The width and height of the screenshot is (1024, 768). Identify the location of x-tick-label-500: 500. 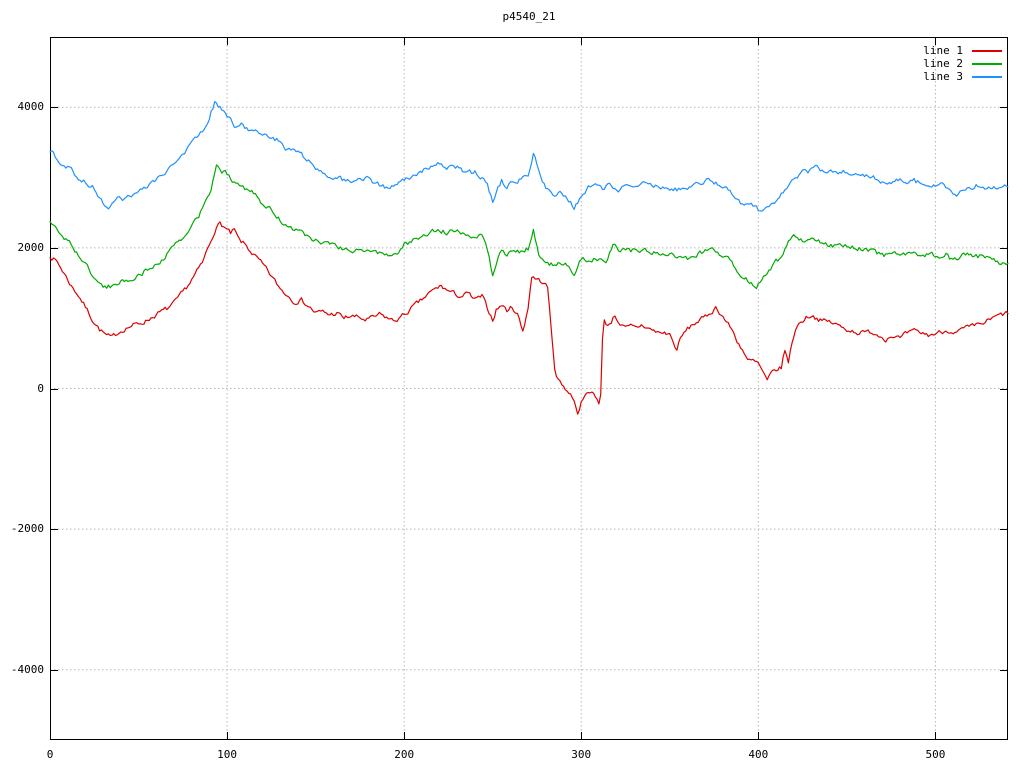
(935, 754).